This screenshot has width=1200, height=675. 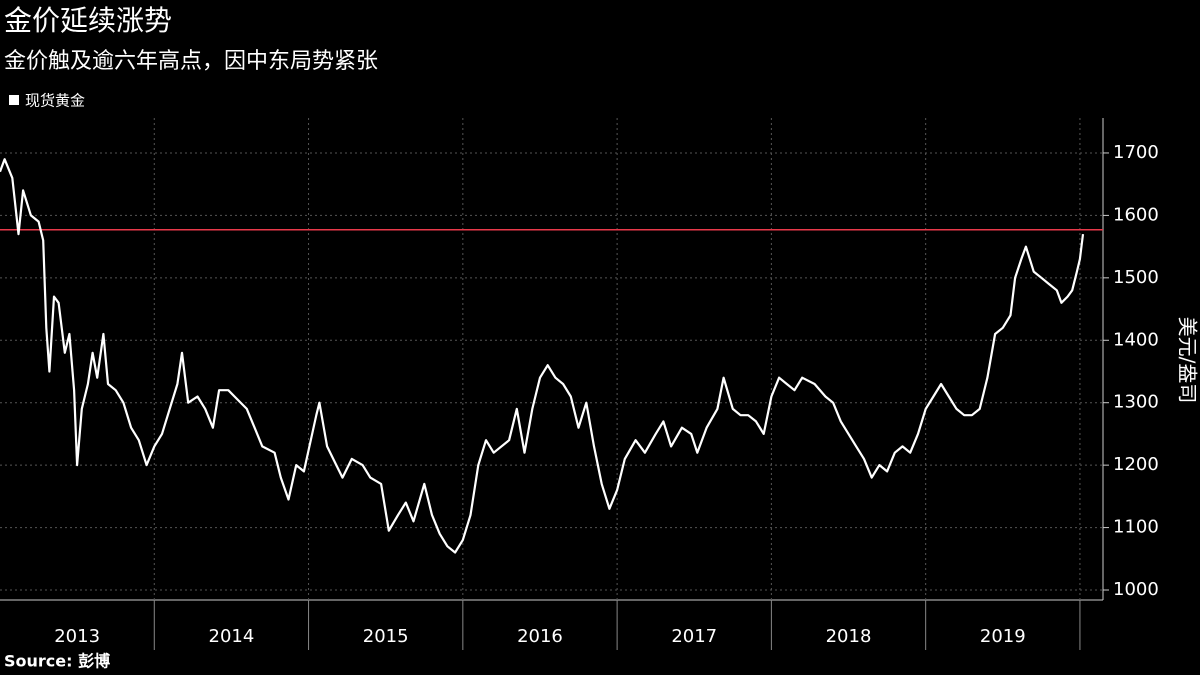 What do you see at coordinates (1136, 214) in the screenshot?
I see `y-tick-label: 1600` at bounding box center [1136, 214].